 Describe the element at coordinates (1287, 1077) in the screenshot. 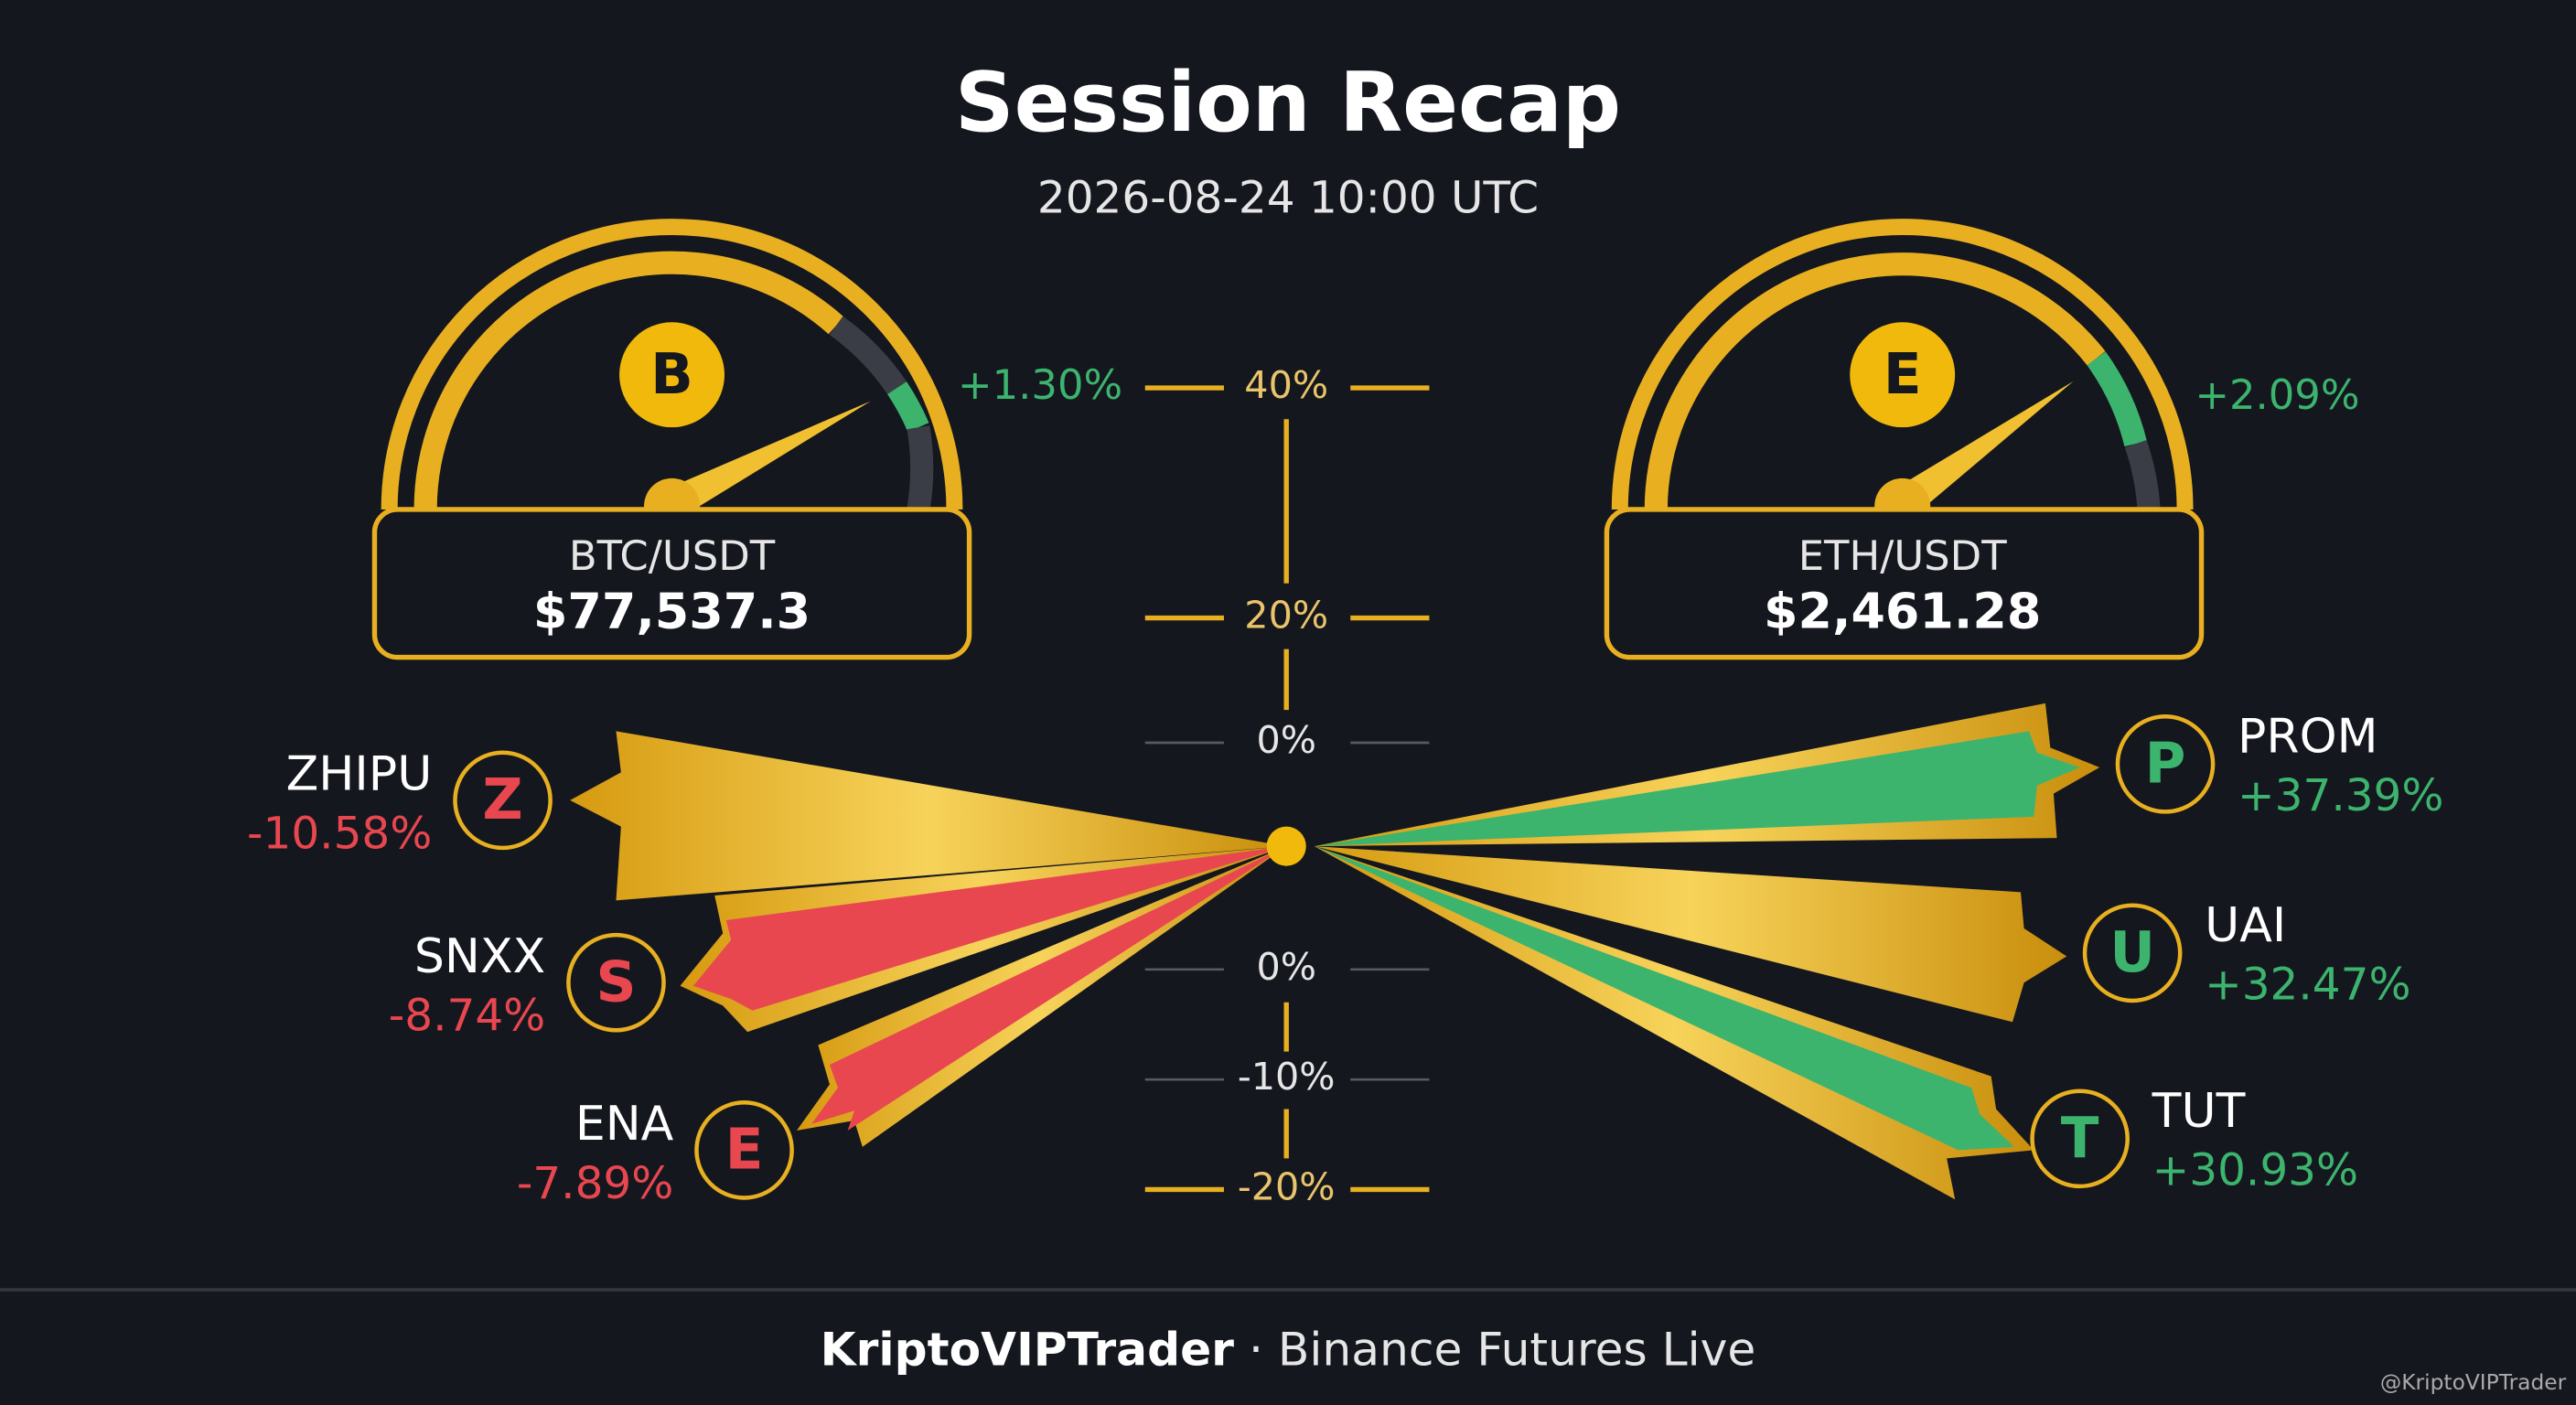

I see `scale-label: -10%` at that location.